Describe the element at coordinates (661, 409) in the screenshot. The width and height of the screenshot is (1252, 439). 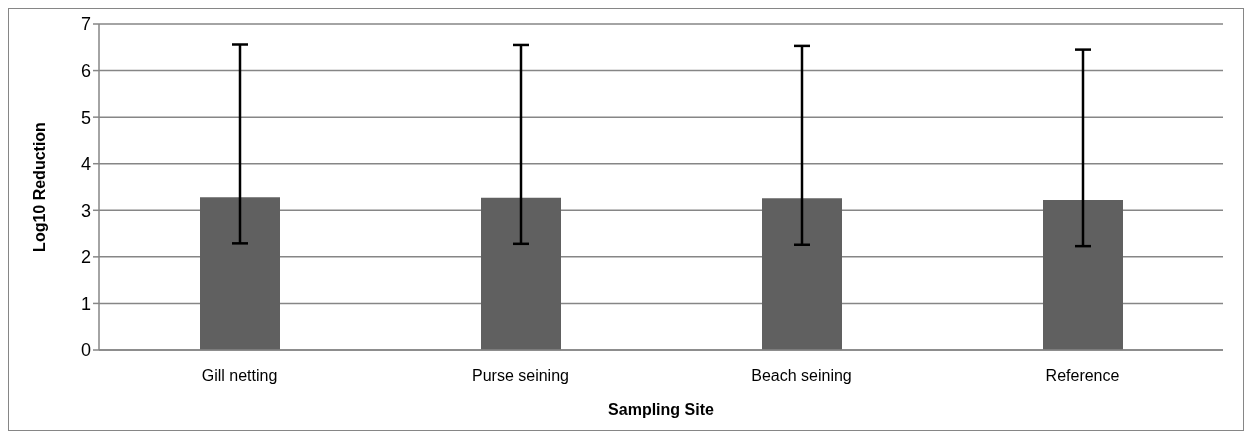
I see `x-axis-title: Sampling Site` at that location.